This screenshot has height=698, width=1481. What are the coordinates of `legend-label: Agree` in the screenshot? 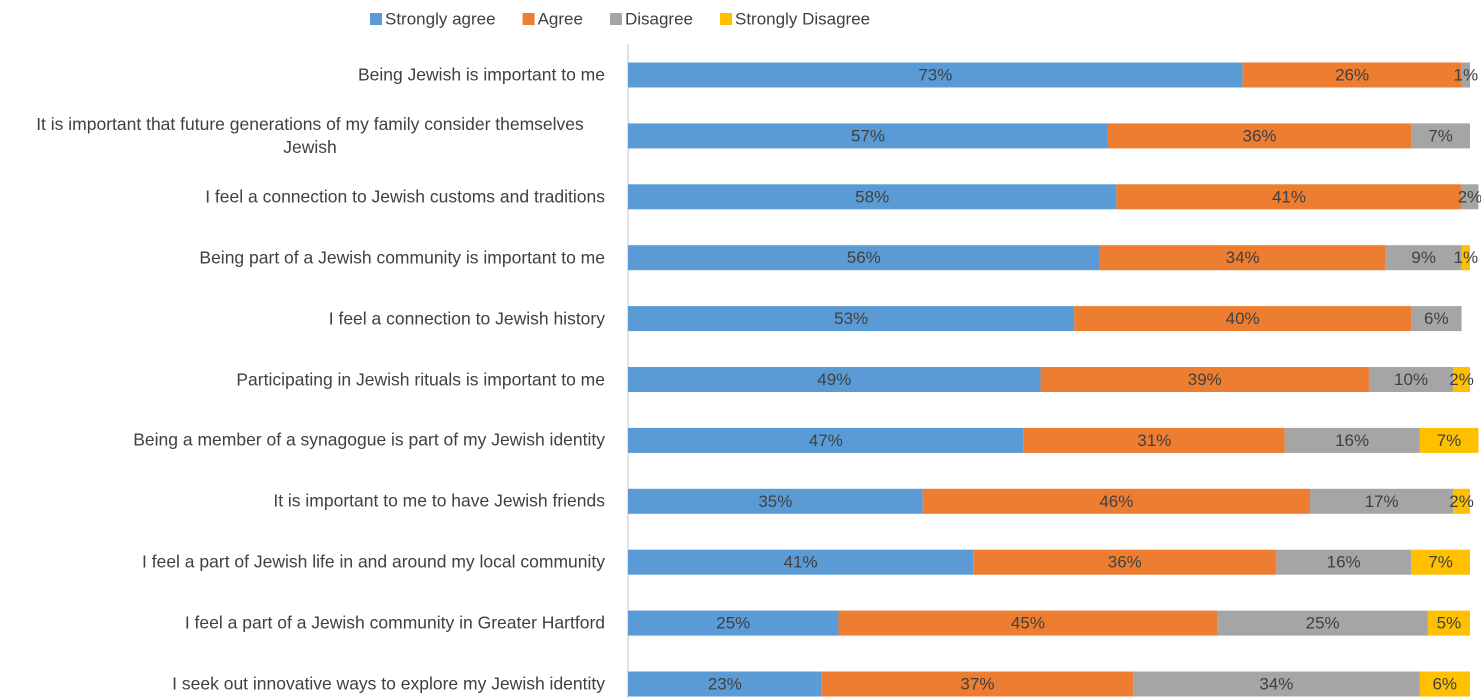 It's located at (560, 18).